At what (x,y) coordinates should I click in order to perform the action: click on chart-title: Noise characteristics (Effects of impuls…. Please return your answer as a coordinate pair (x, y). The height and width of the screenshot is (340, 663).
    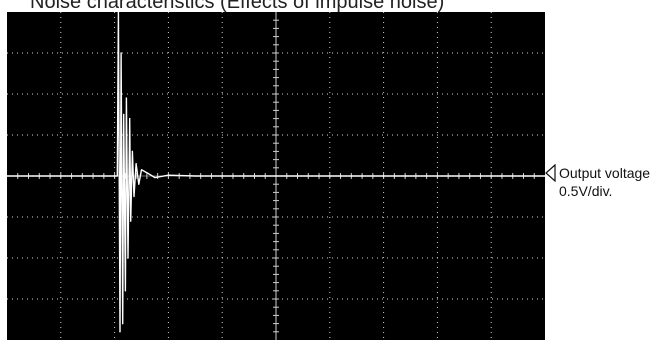
    Looking at the image, I should click on (237, 6).